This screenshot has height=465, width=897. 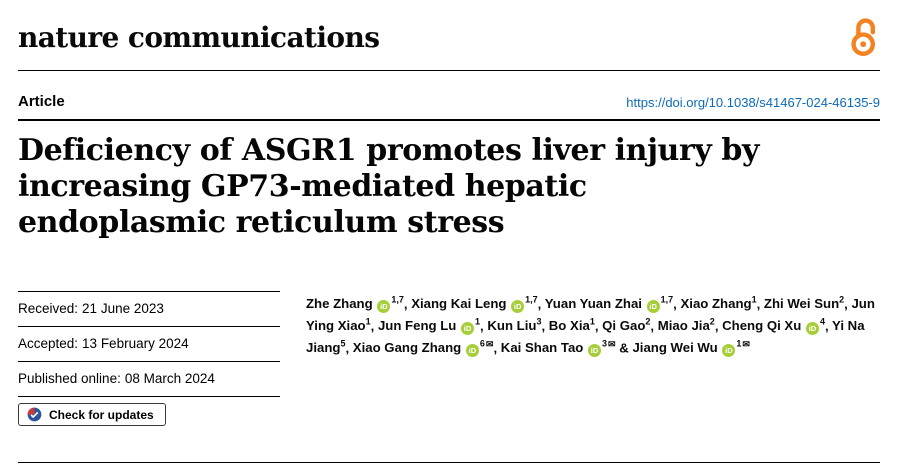 What do you see at coordinates (593, 304) in the screenshot?
I see `author-name: Yuan Yuan Zhai` at bounding box center [593, 304].